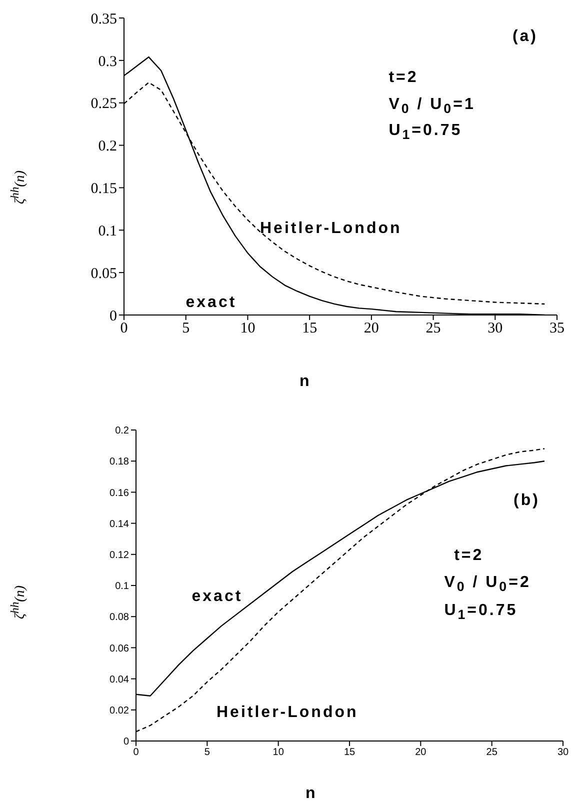 This screenshot has width=571, height=807. What do you see at coordinates (120, 524) in the screenshot?
I see `y-tick-label: 0.14` at bounding box center [120, 524].